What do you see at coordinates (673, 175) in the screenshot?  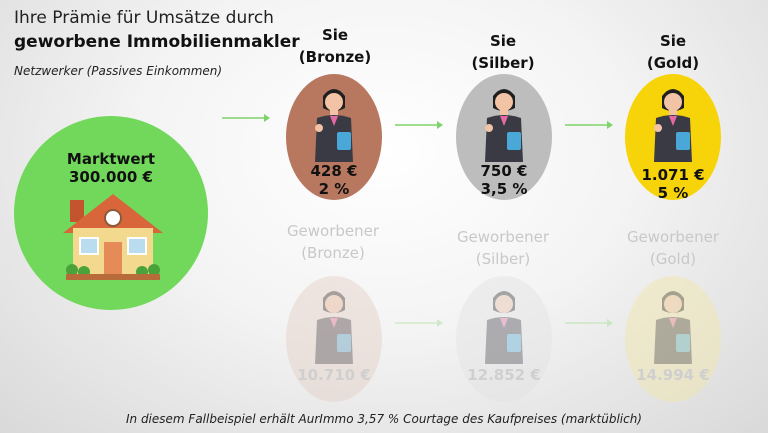 I see `tier-gold-amount: 1.071 €` at bounding box center [673, 175].